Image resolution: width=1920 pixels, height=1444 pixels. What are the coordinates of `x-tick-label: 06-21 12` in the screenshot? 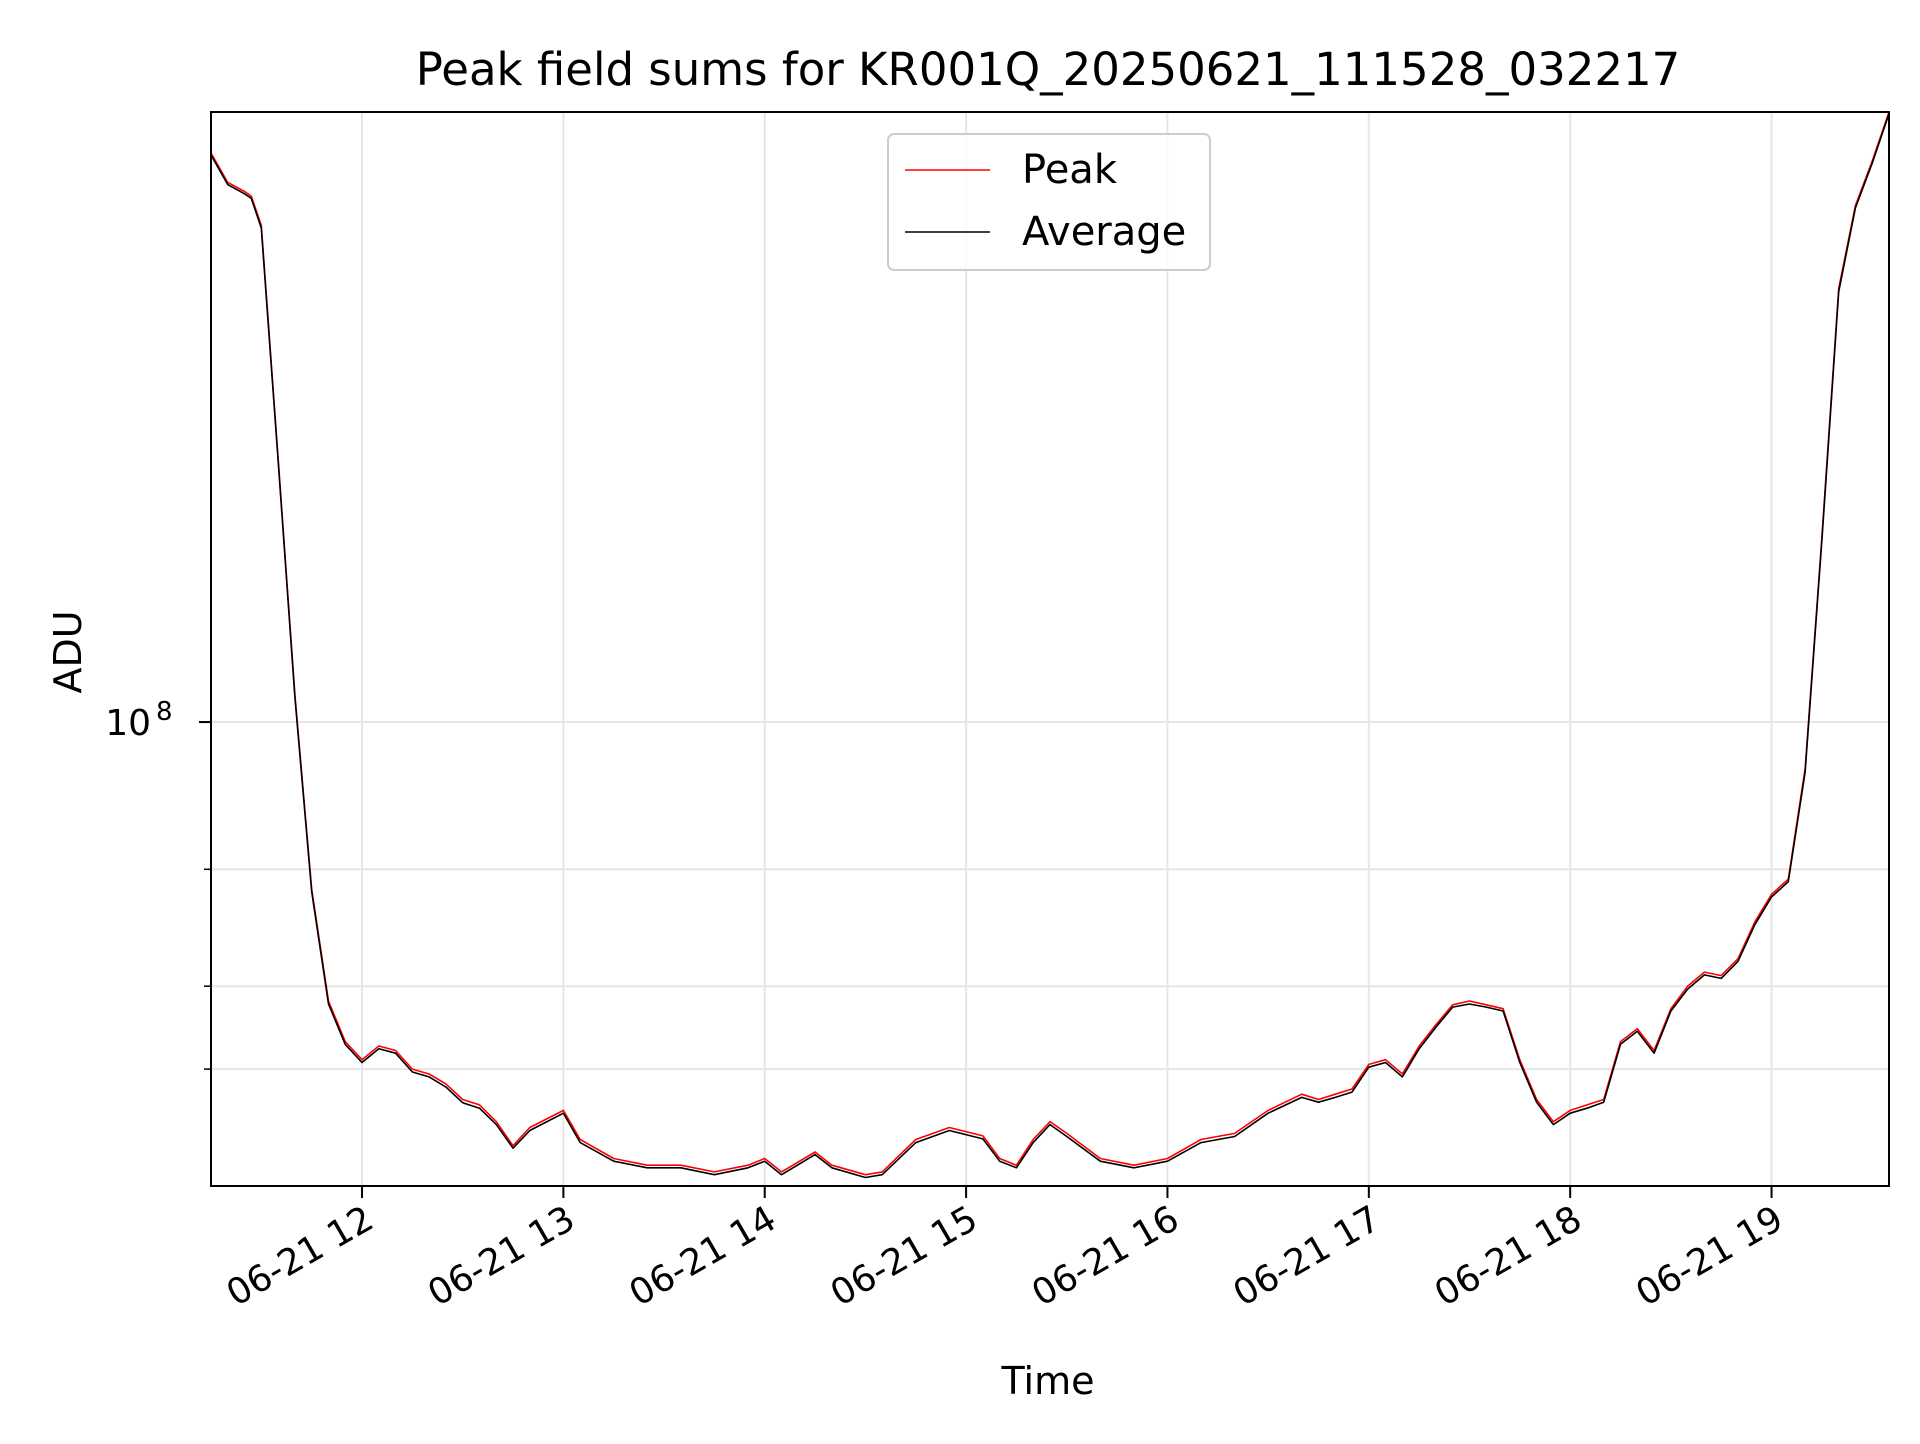 It's located at (300, 1256).